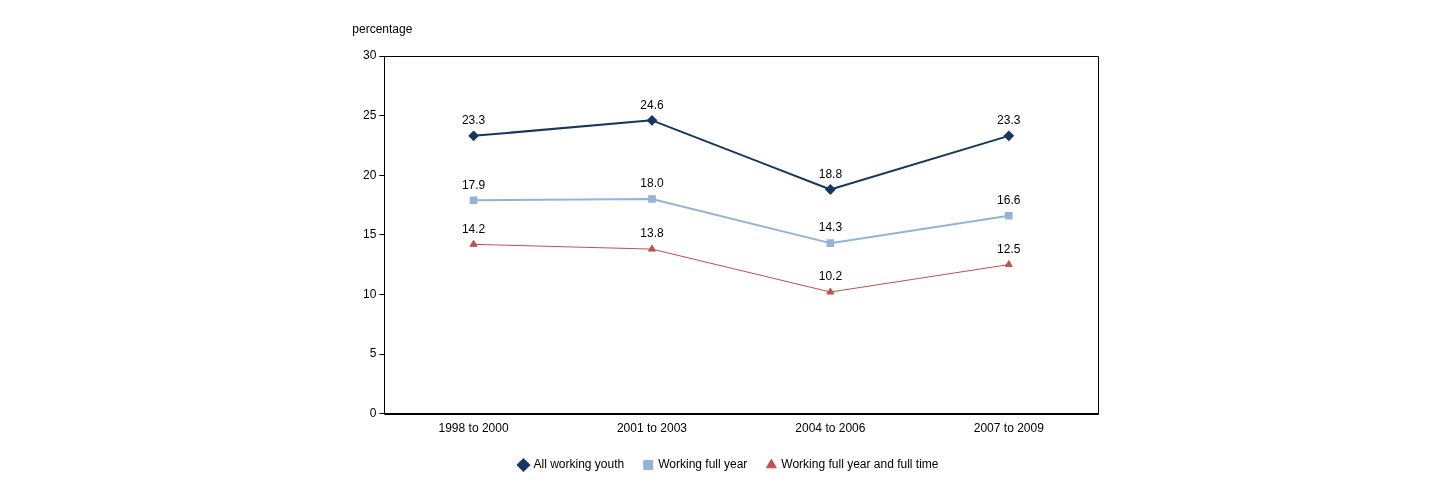 This screenshot has width=1439, height=485. What do you see at coordinates (1009, 200) in the screenshot?
I see `data-label: 16.6` at bounding box center [1009, 200].